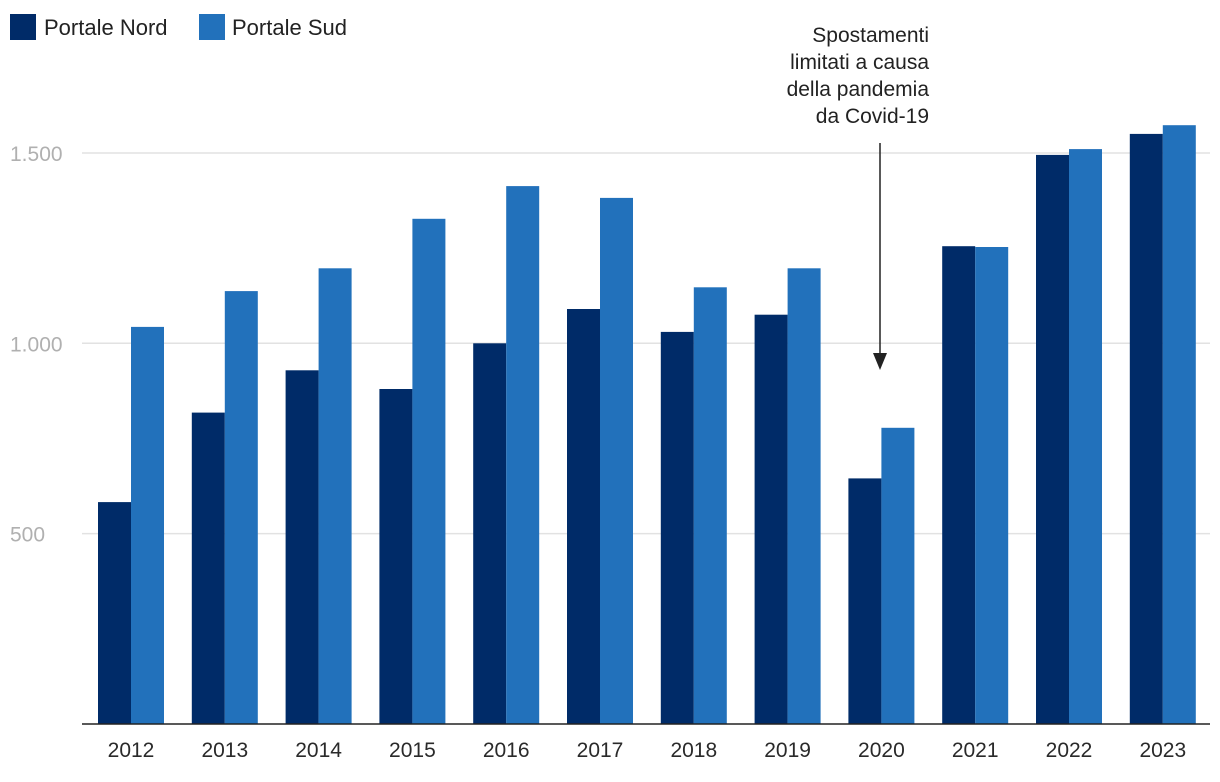 Image resolution: width=1220 pixels, height=782 pixels. I want to click on bar-sud-2019, so click(804, 496).